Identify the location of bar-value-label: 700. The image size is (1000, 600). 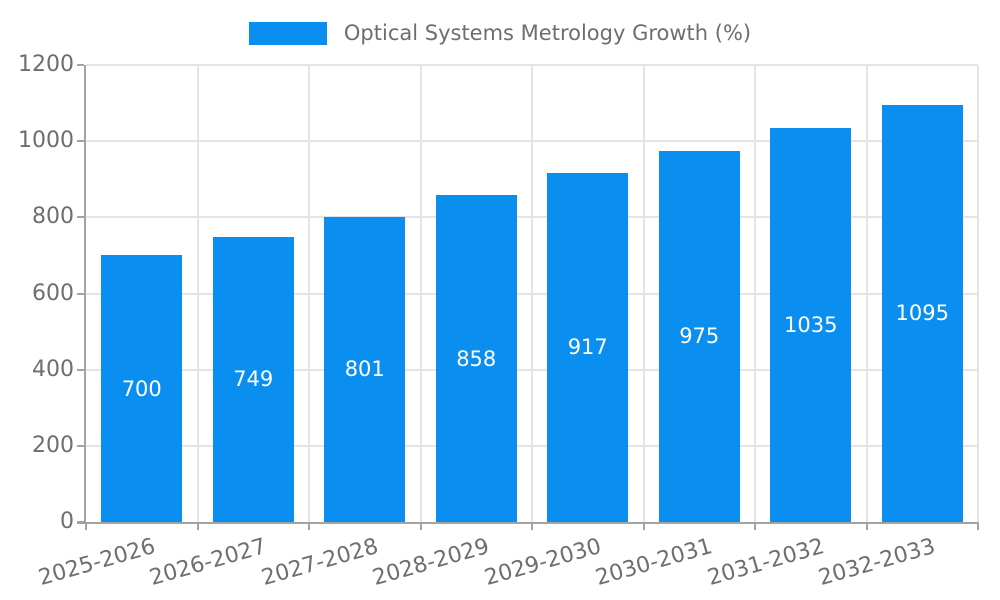
(141, 388).